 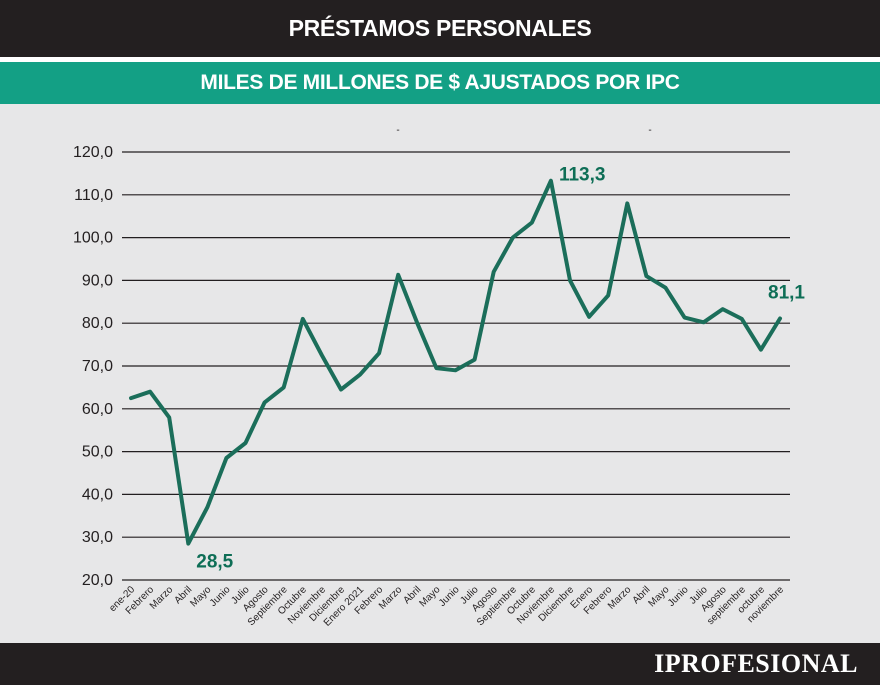 I want to click on y-tick-label: 100,0, so click(x=93, y=238).